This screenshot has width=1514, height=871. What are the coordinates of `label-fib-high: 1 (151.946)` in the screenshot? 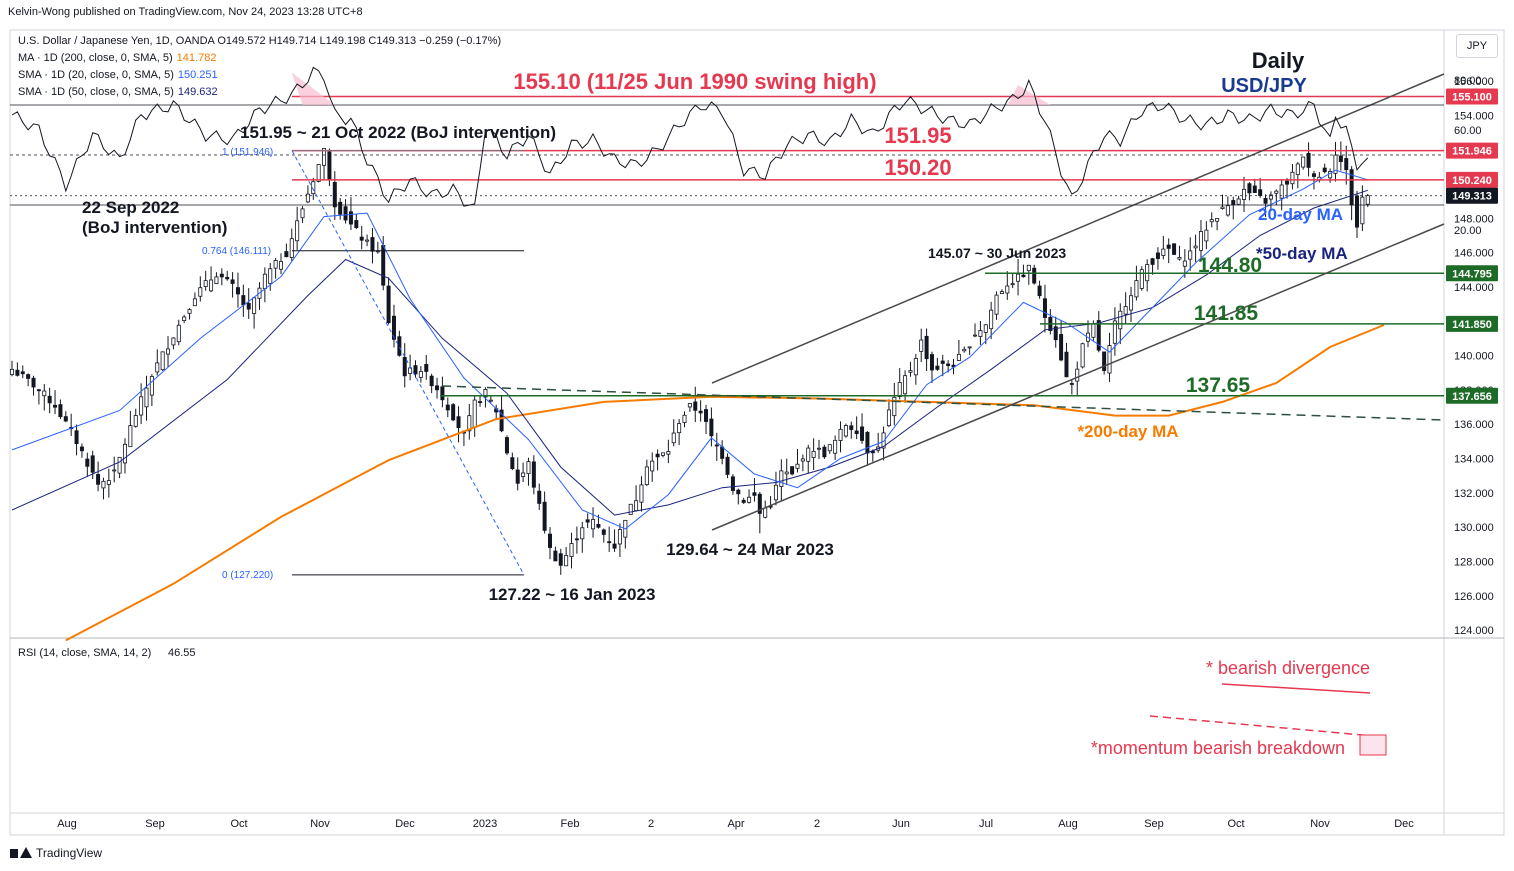 It's located at (247, 152).